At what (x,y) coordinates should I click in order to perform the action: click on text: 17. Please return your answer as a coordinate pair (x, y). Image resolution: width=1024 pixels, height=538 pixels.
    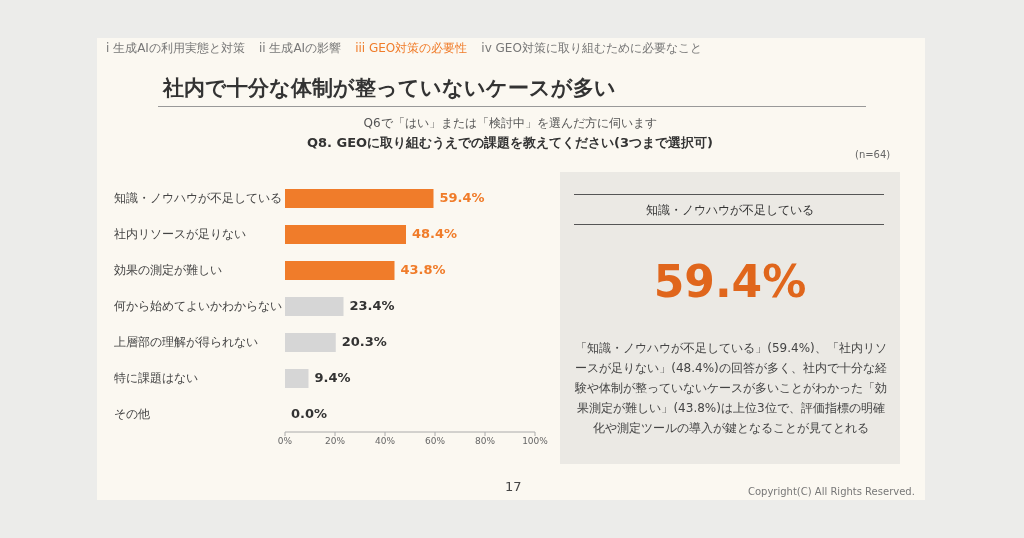
    Looking at the image, I should click on (513, 486).